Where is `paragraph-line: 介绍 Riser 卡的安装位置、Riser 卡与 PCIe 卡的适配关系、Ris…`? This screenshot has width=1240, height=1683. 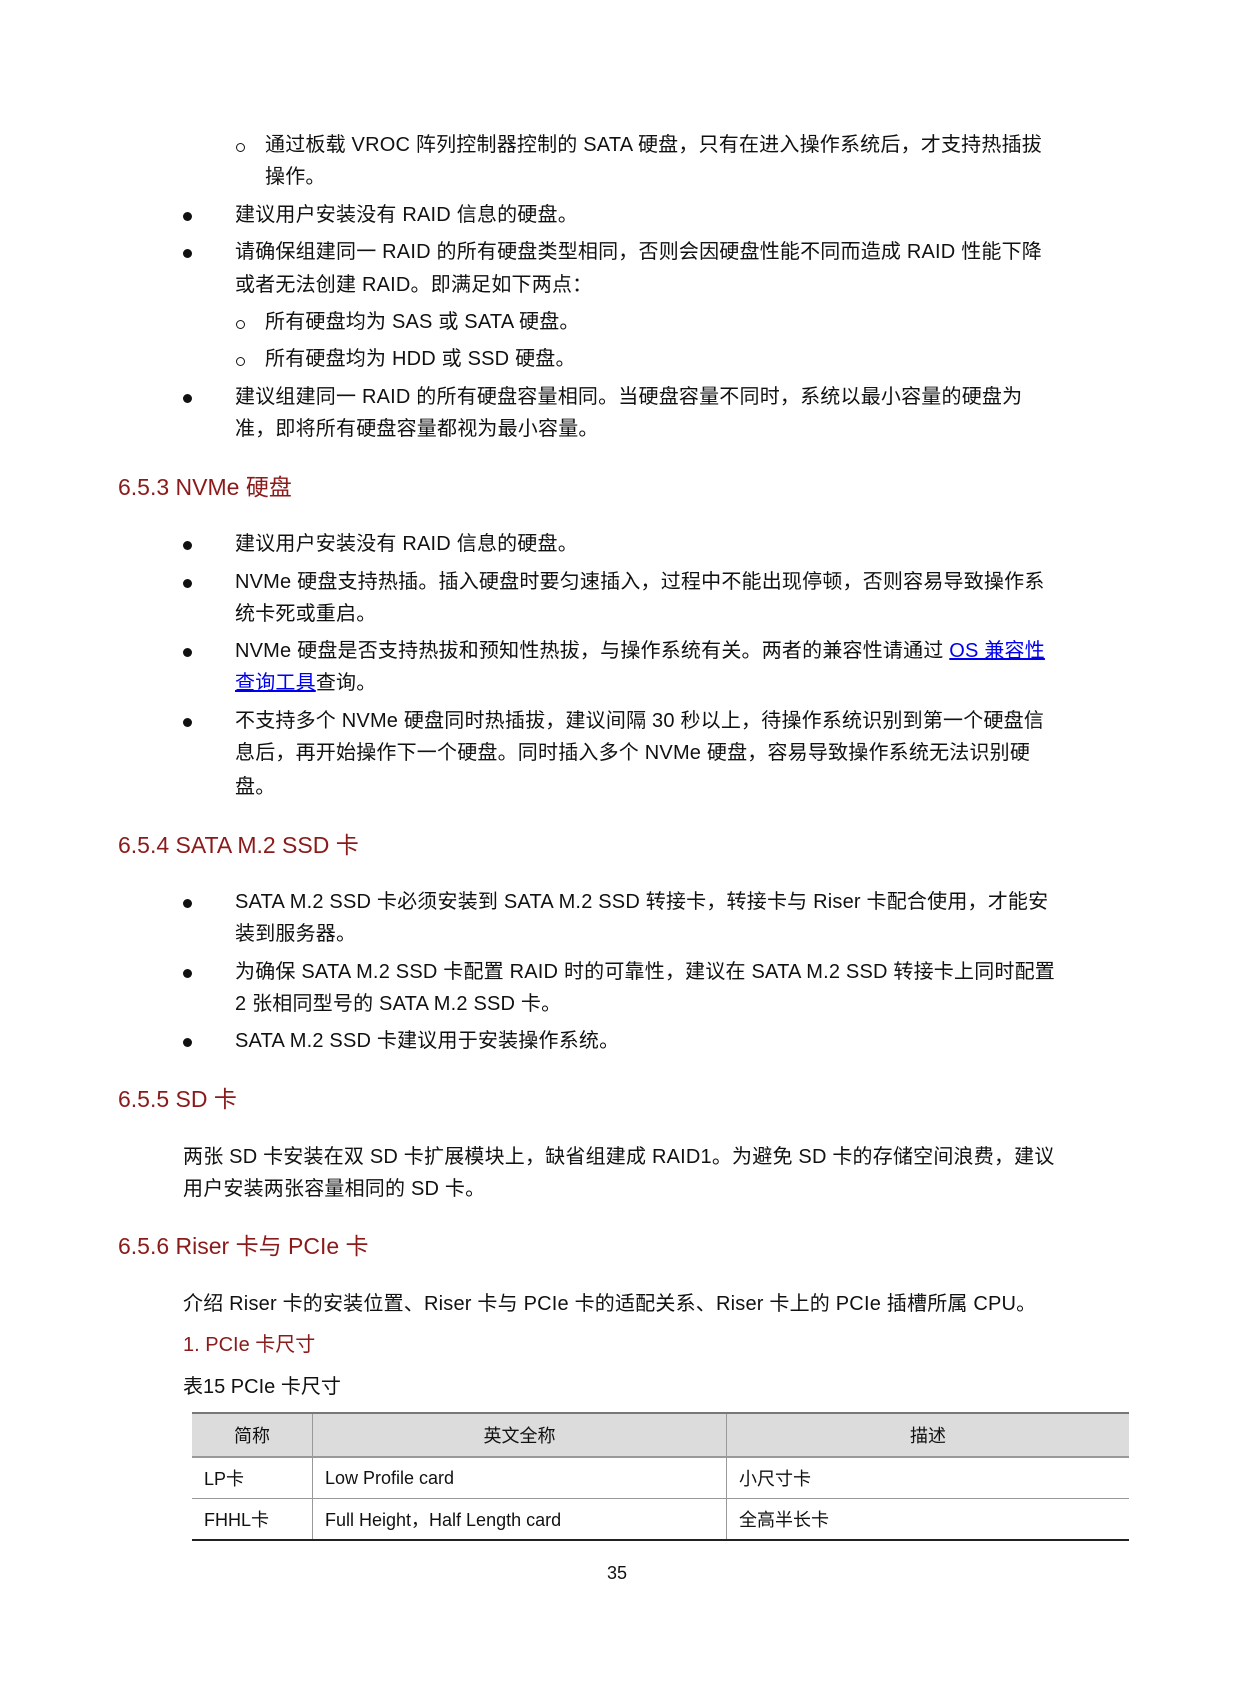
paragraph-line: 介绍 Riser 卡的安装位置、Riser 卡与 PCIe 卡的适配关系、Ris… is located at coordinates (609, 1304).